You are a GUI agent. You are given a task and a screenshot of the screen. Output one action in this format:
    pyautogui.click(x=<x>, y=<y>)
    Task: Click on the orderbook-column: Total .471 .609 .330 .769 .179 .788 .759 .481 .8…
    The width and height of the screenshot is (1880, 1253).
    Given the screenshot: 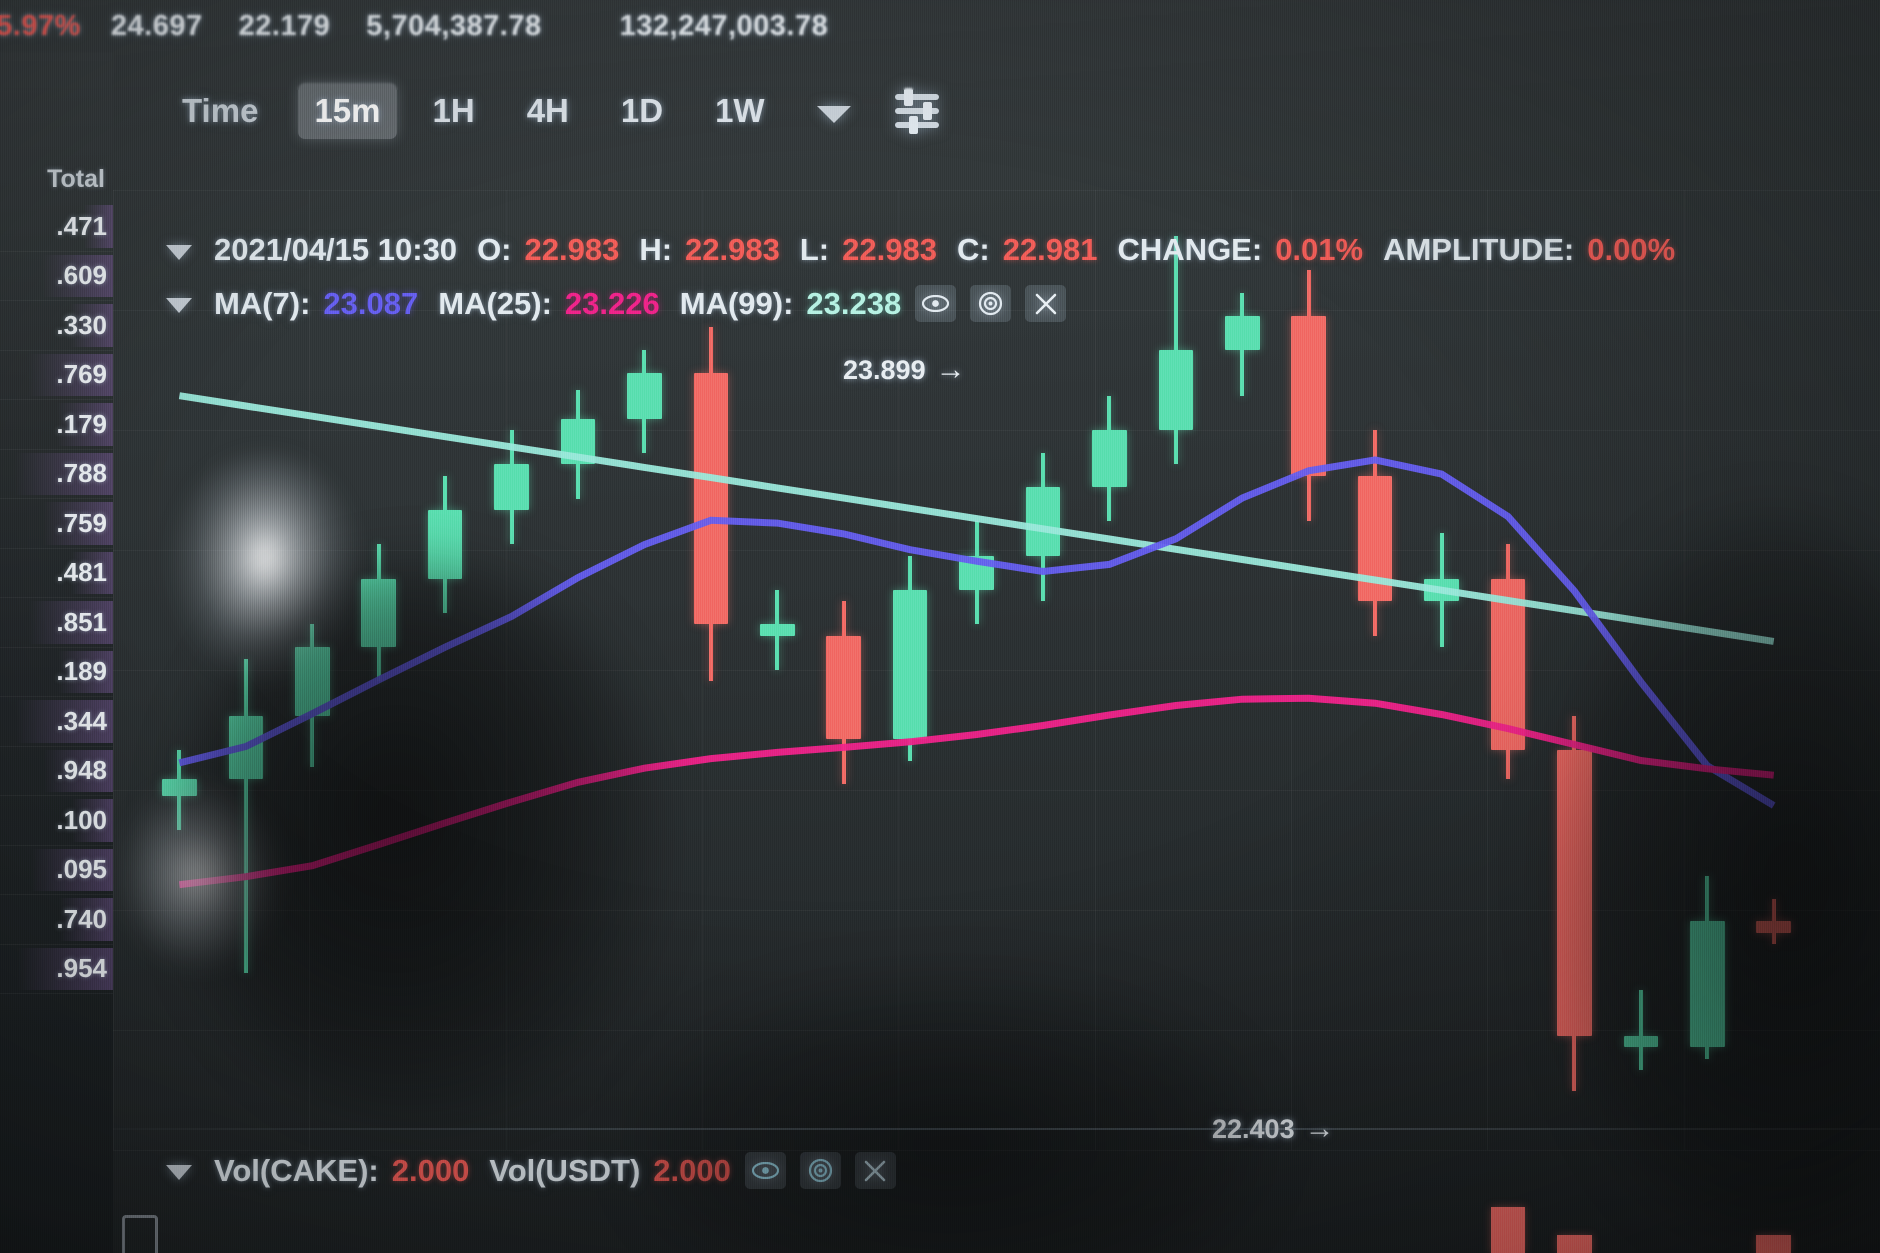 What is the action you would take?
    pyautogui.click(x=56, y=652)
    